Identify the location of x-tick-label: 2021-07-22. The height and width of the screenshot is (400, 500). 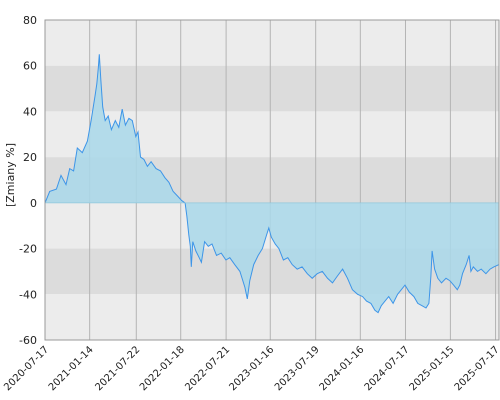
(118, 368).